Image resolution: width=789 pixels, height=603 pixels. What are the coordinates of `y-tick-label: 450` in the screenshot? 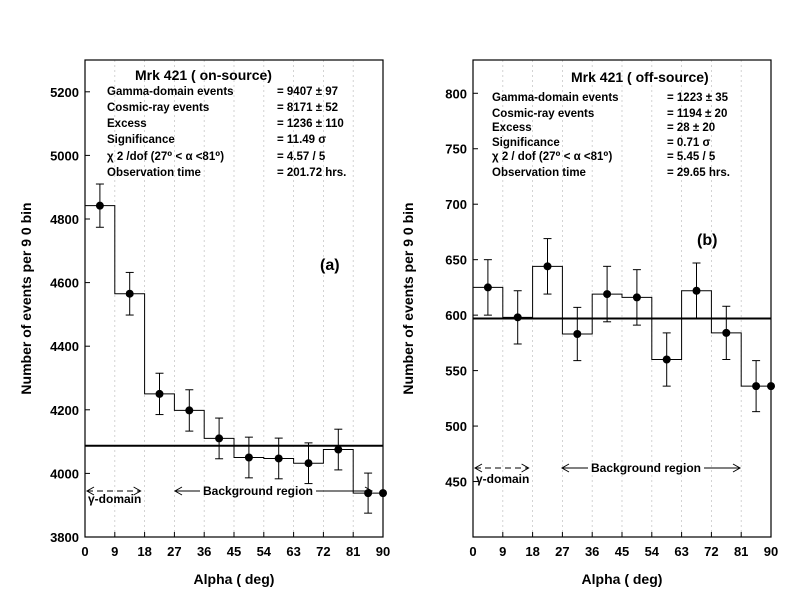 It's located at (456, 482).